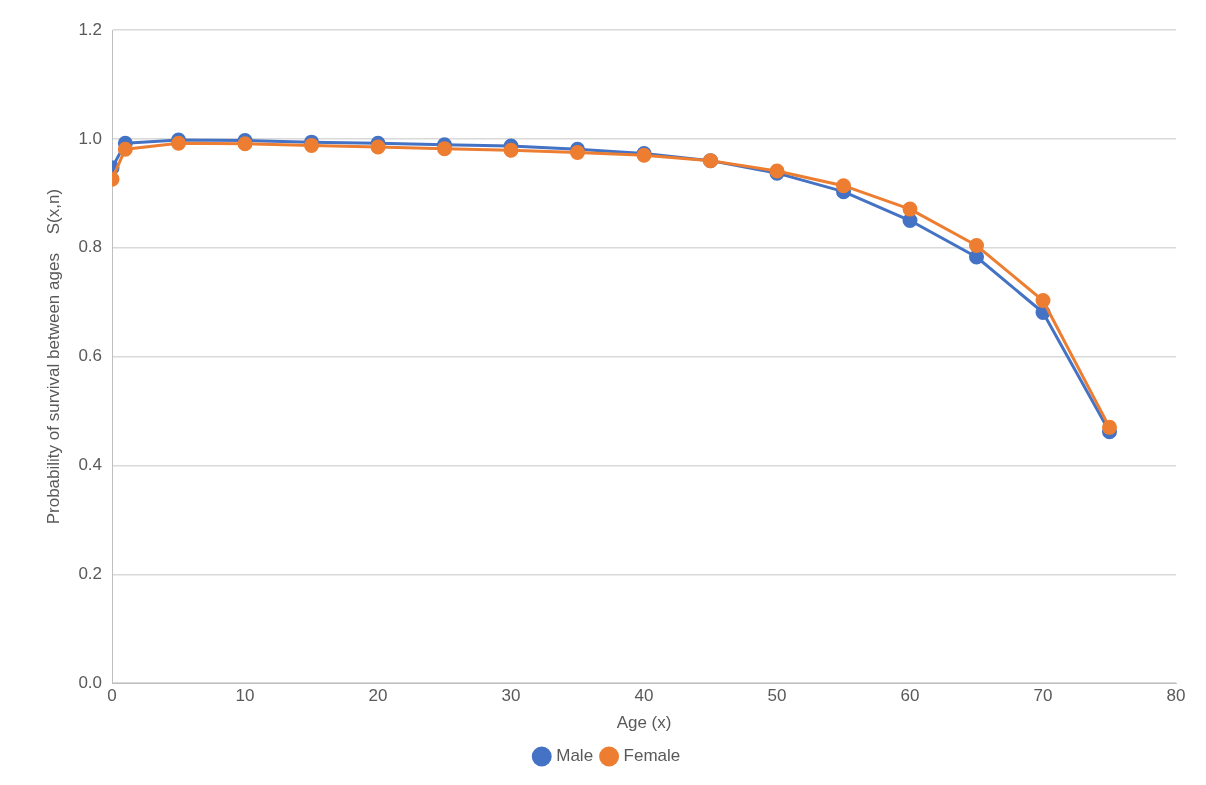 Image resolution: width=1206 pixels, height=785 pixels. I want to click on y-tick-label: 0.0, so click(90, 682).